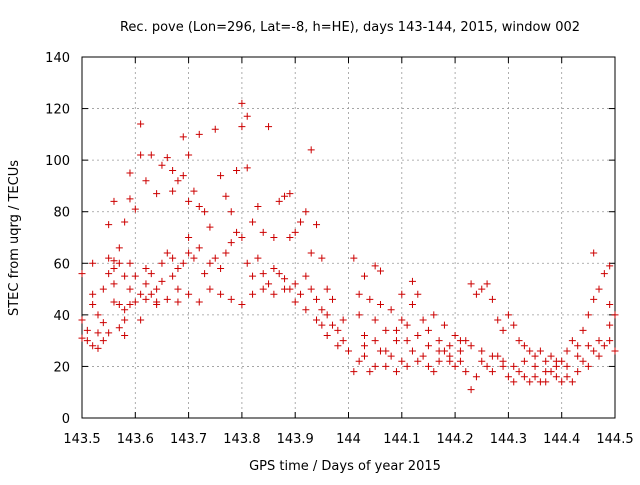  I want to click on x-tick-label: 144.5, so click(614, 439).